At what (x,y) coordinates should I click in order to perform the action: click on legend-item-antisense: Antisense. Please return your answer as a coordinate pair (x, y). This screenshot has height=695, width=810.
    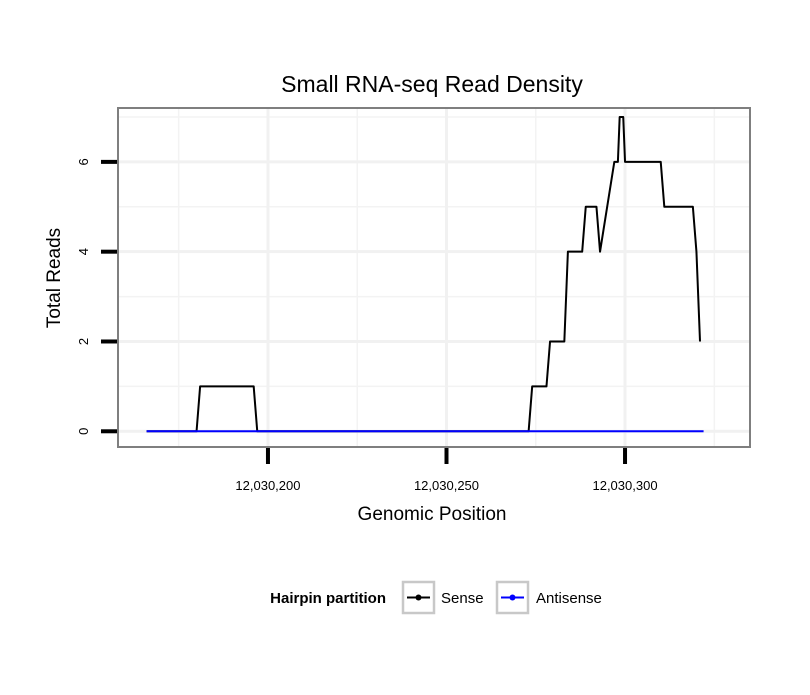
    Looking at the image, I should click on (548, 597).